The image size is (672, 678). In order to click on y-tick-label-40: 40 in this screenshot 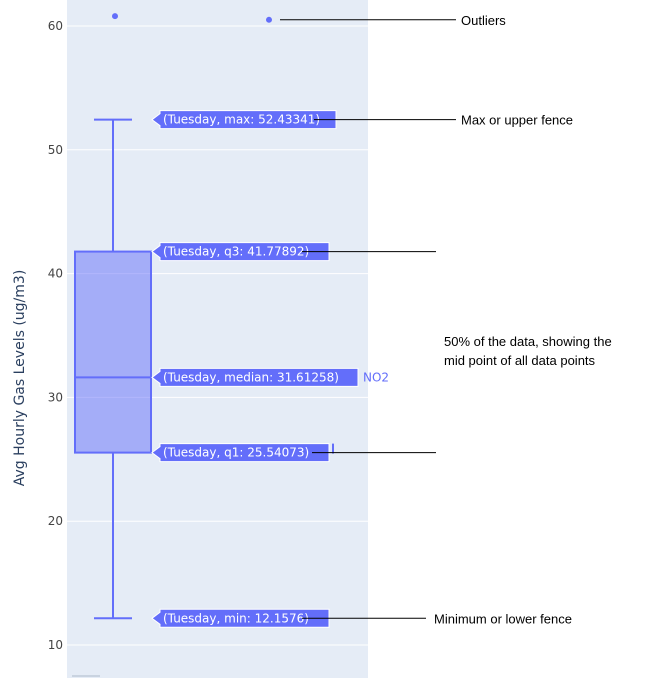, I will do `click(55, 274)`.